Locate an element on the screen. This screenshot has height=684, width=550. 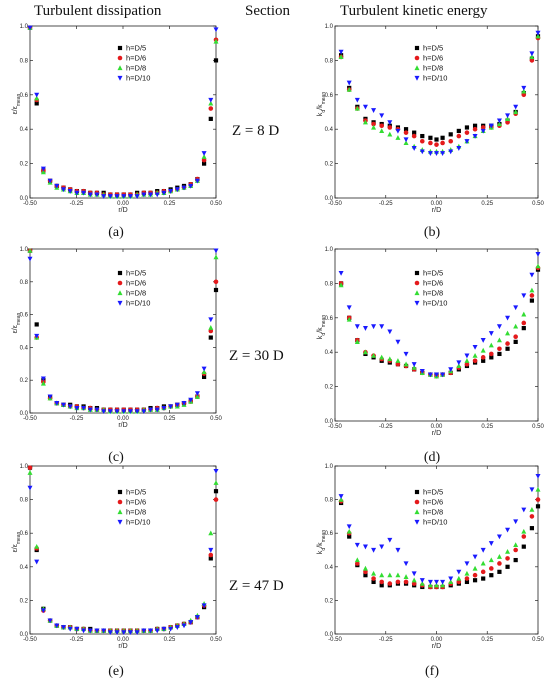
header-dissipation: Turbulent dissipation is located at coordinates (98, 11).